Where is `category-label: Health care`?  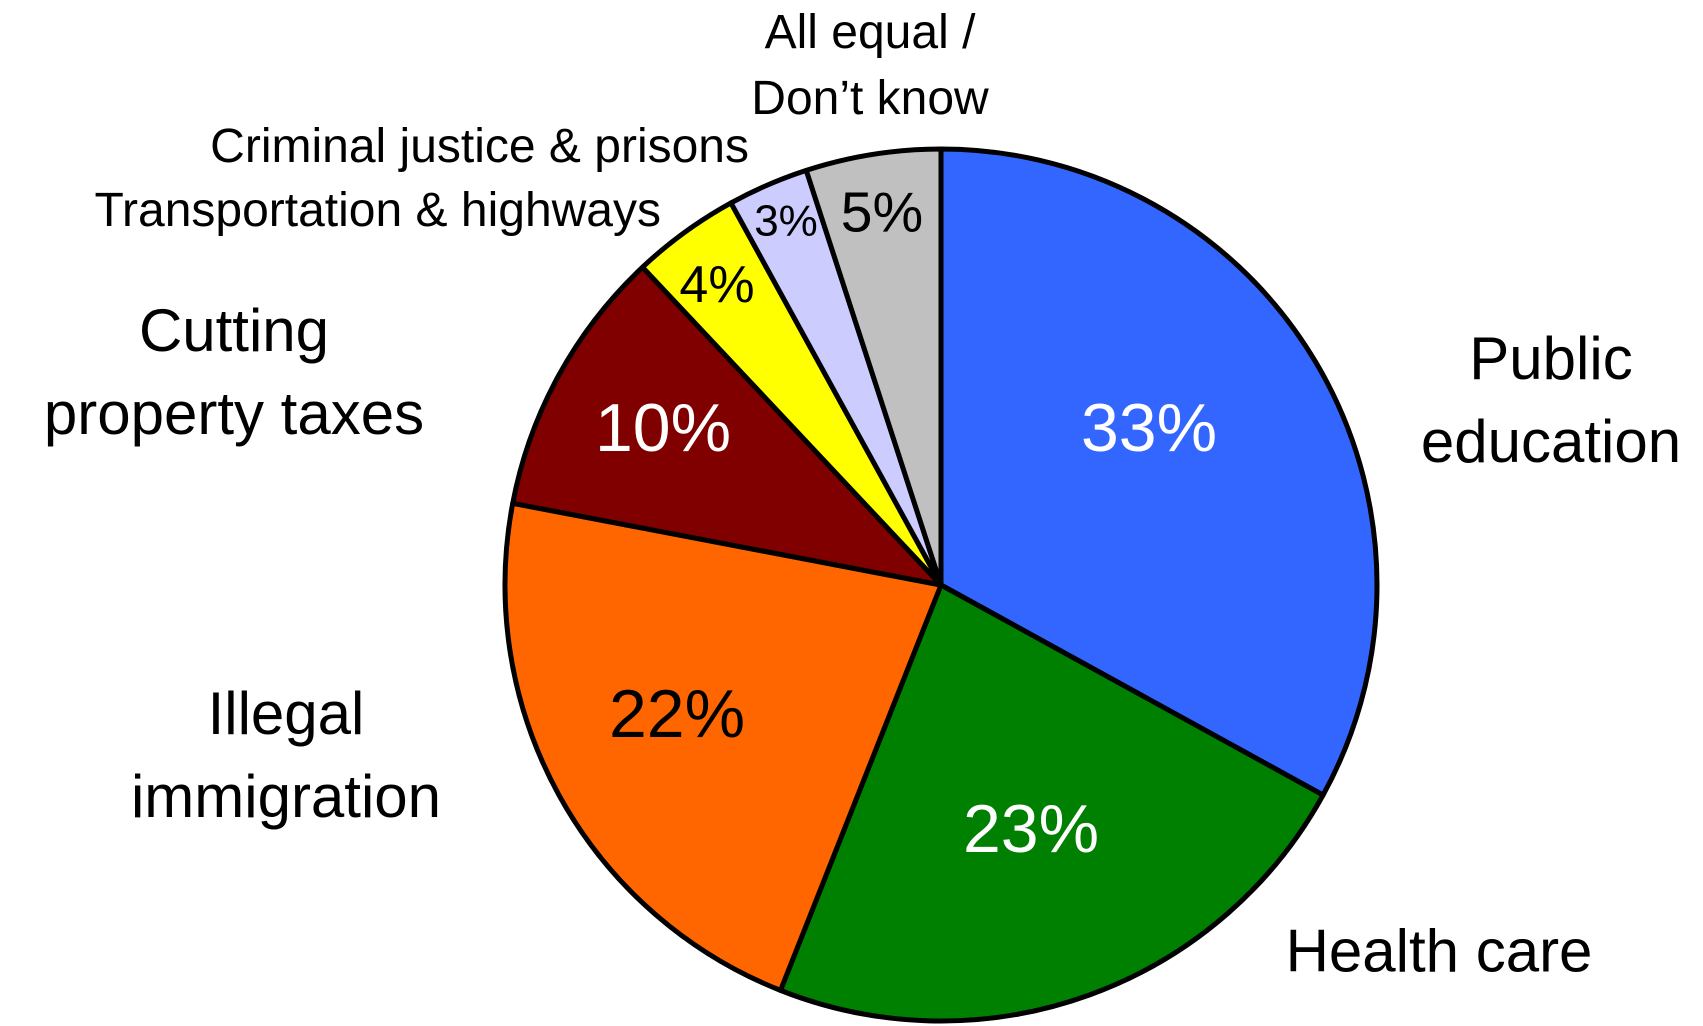 category-label: Health care is located at coordinates (1439, 951).